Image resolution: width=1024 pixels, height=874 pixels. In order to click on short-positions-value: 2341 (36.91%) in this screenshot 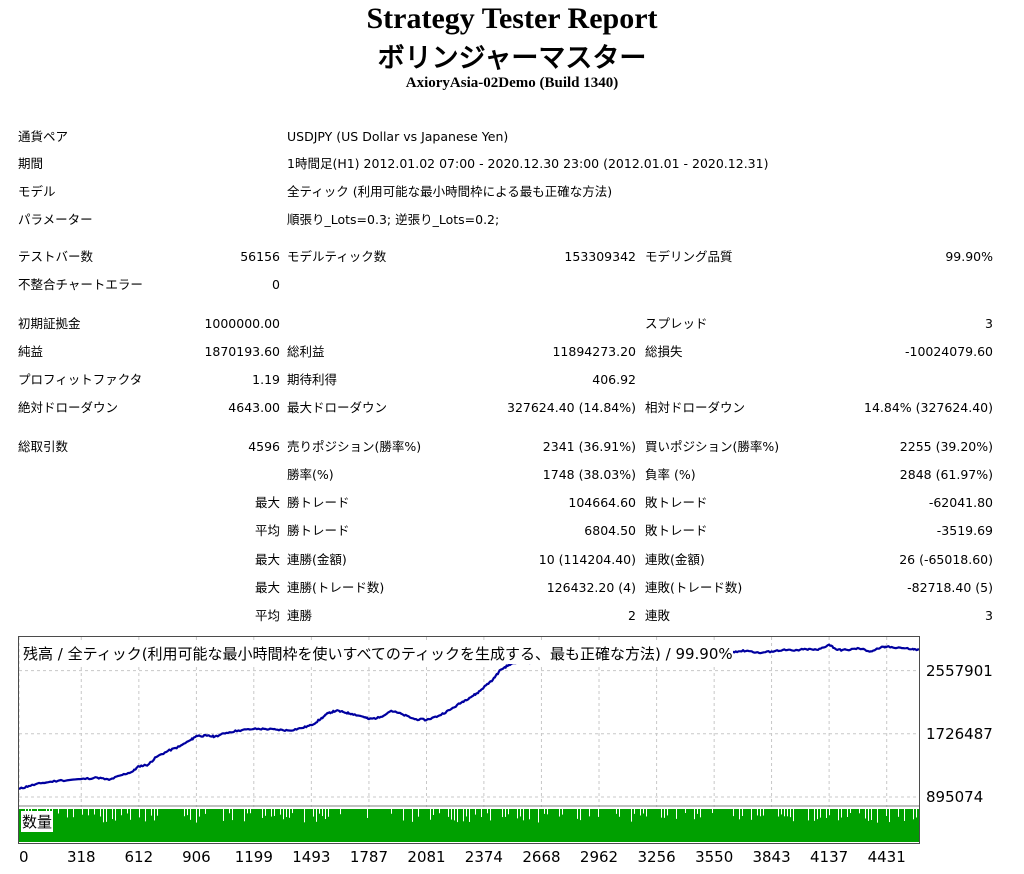, I will do `click(589, 446)`.